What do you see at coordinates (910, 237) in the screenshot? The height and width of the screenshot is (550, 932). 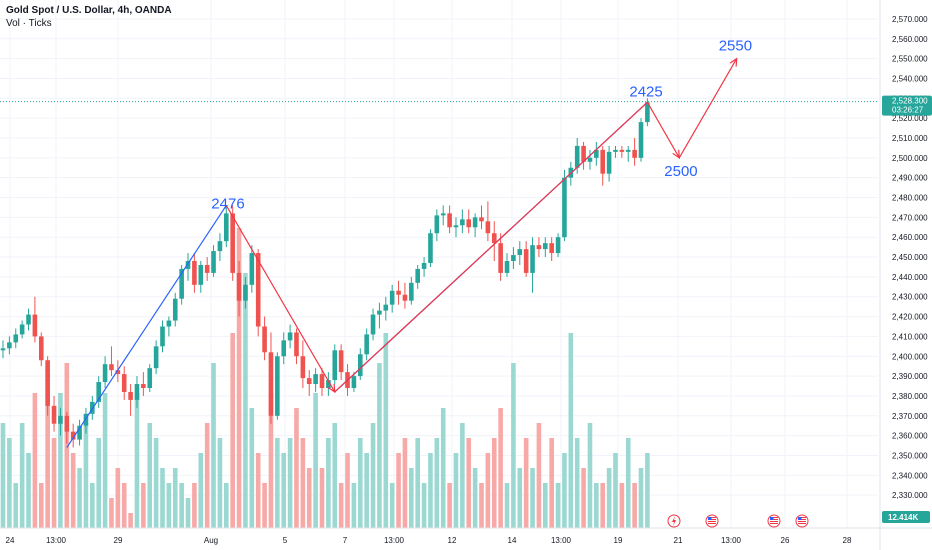 I see `price-tick-label: 2,460.000` at bounding box center [910, 237].